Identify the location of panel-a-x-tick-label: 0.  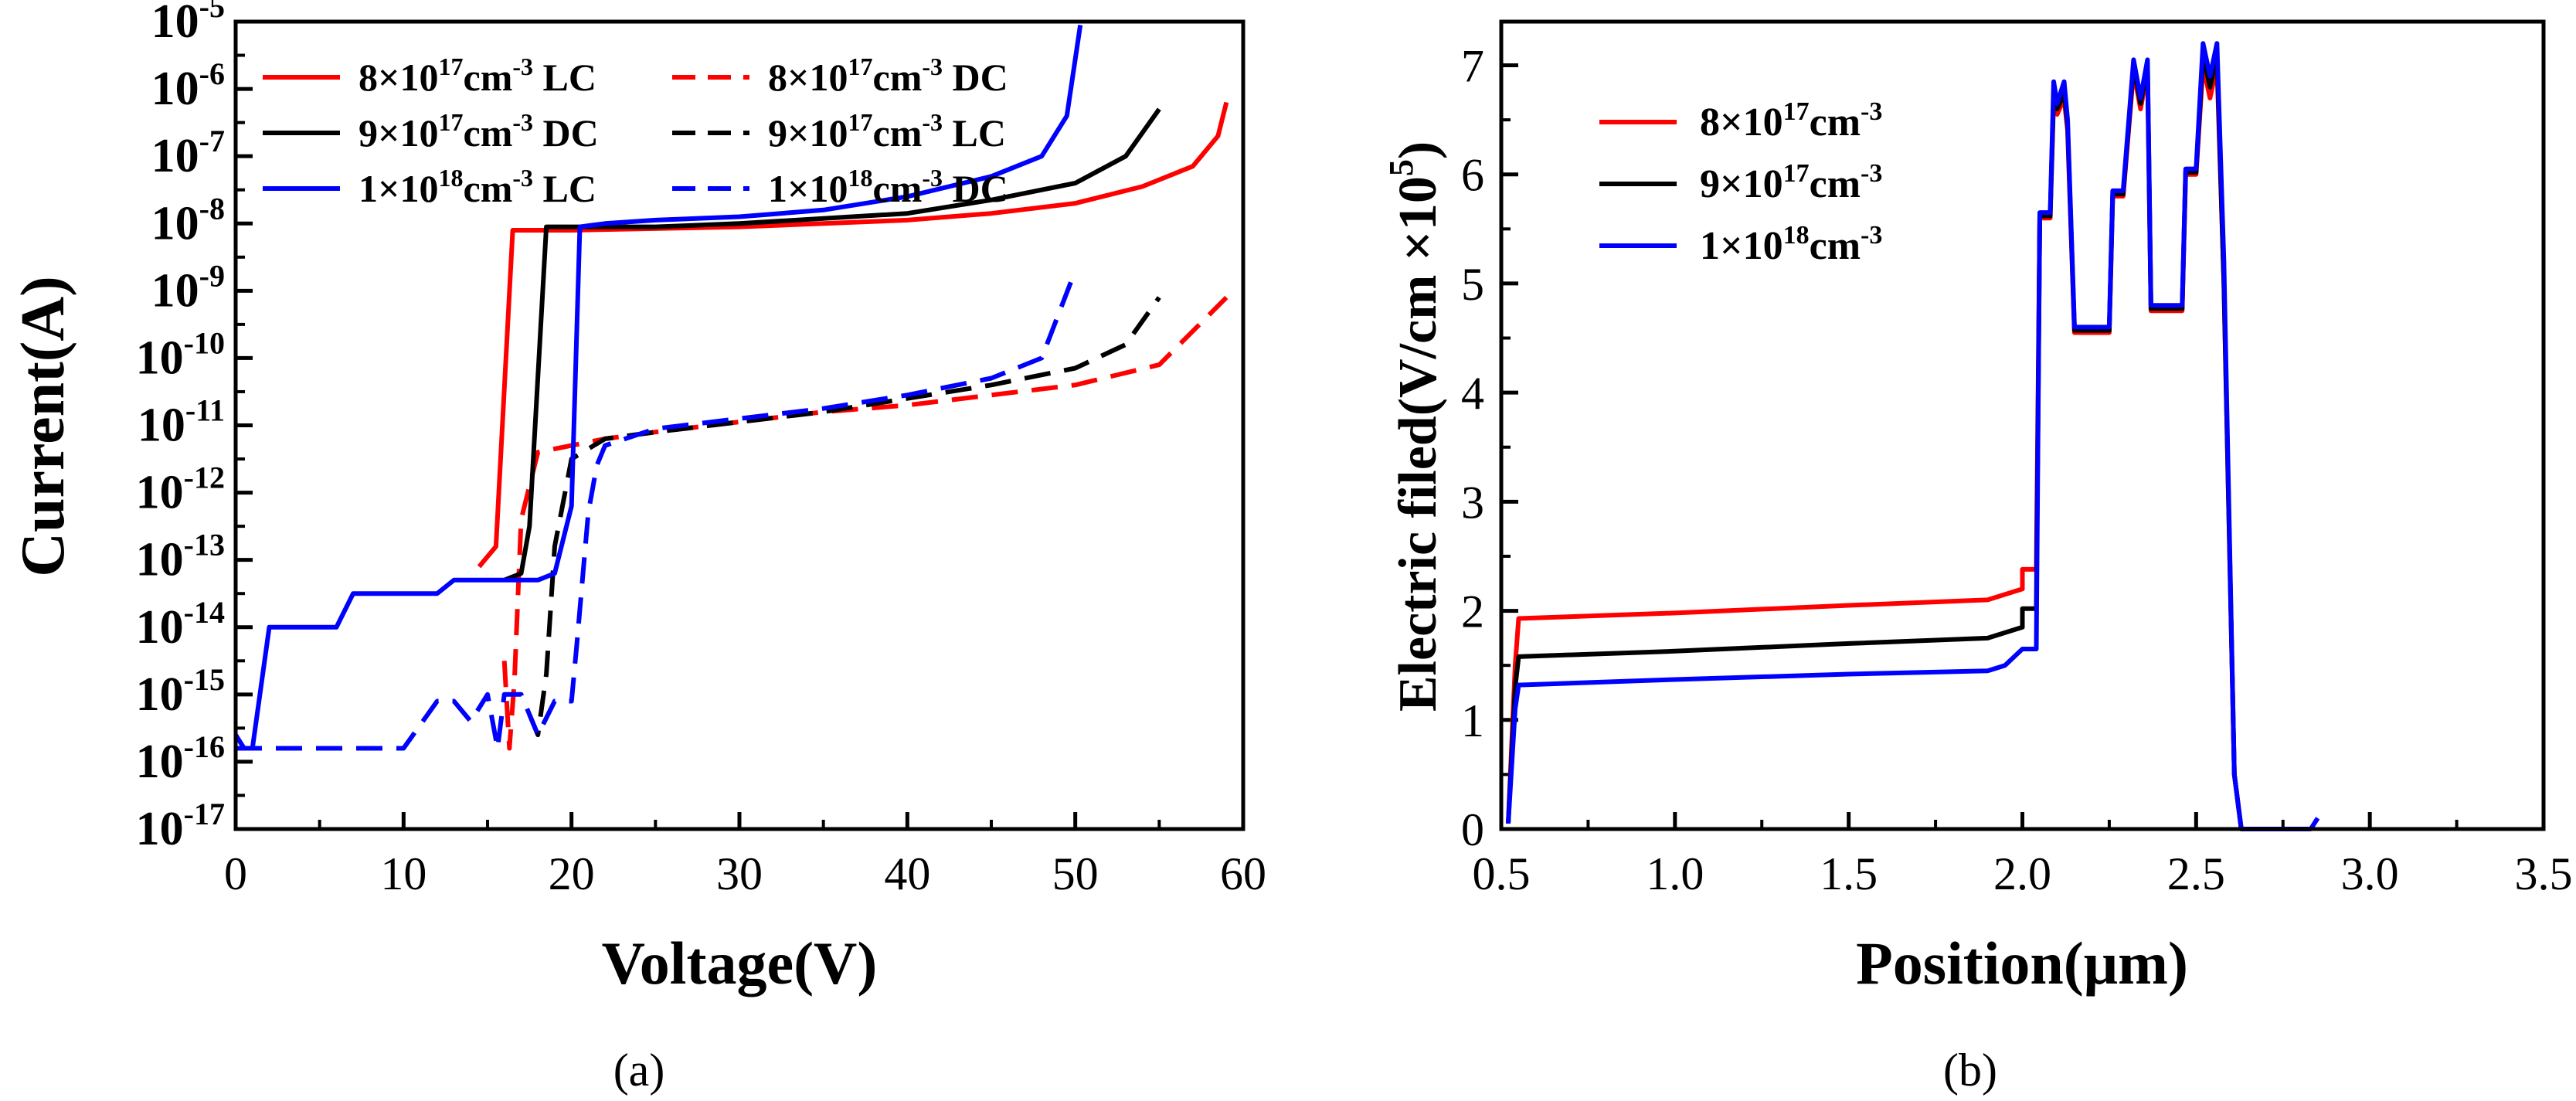
(235, 873).